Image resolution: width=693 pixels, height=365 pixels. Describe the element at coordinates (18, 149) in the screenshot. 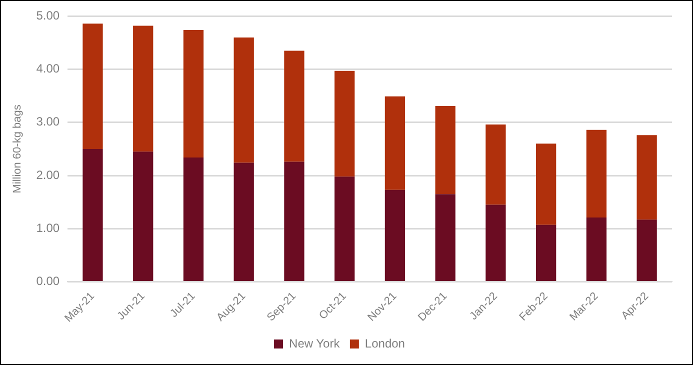

I see `y-axis-title: Million 60-kg bags` at that location.